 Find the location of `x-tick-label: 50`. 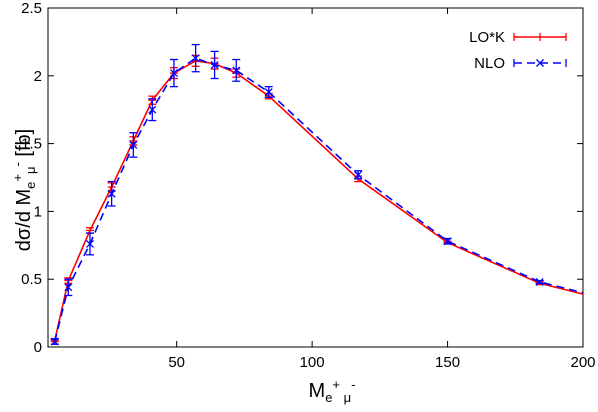

x-tick-label: 50 is located at coordinates (176, 362).